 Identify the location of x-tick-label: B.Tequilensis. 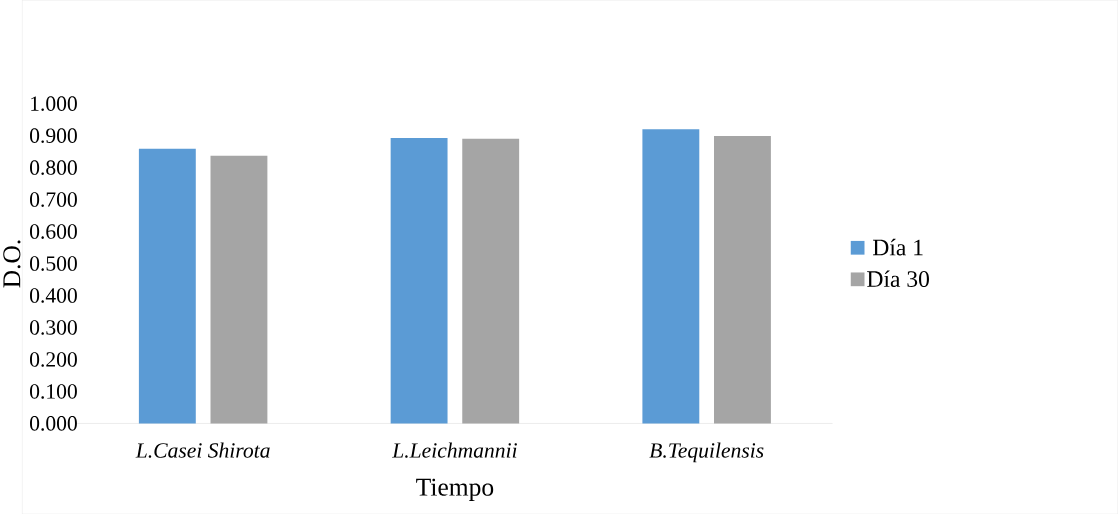
(706, 452).